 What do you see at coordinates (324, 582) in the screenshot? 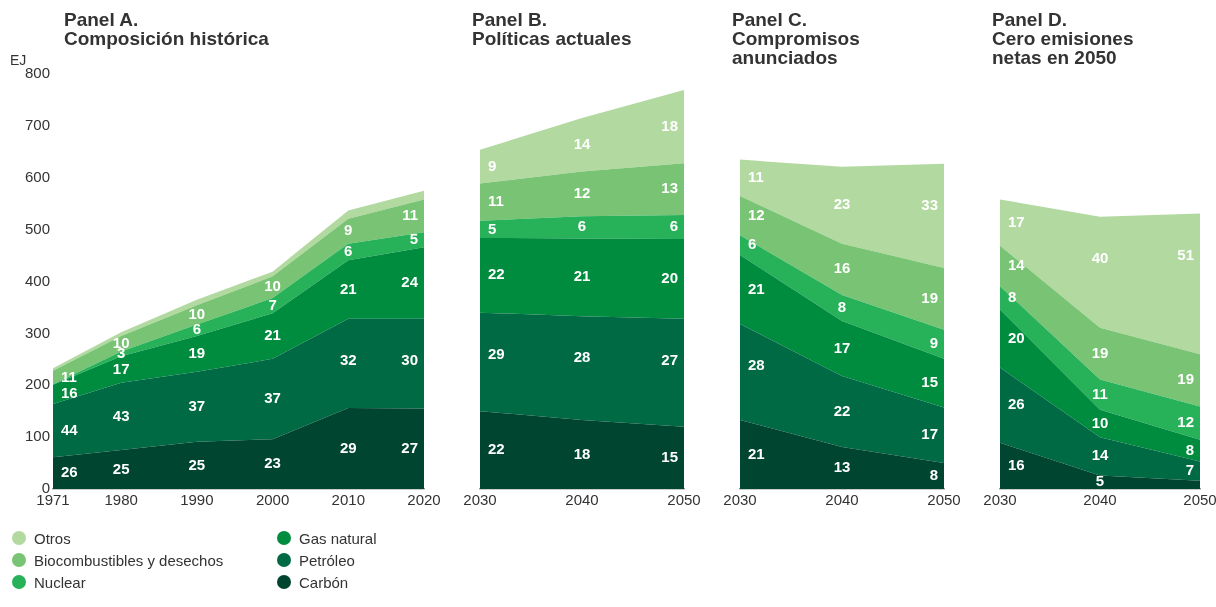
I see `legend-label: Carbón` at bounding box center [324, 582].